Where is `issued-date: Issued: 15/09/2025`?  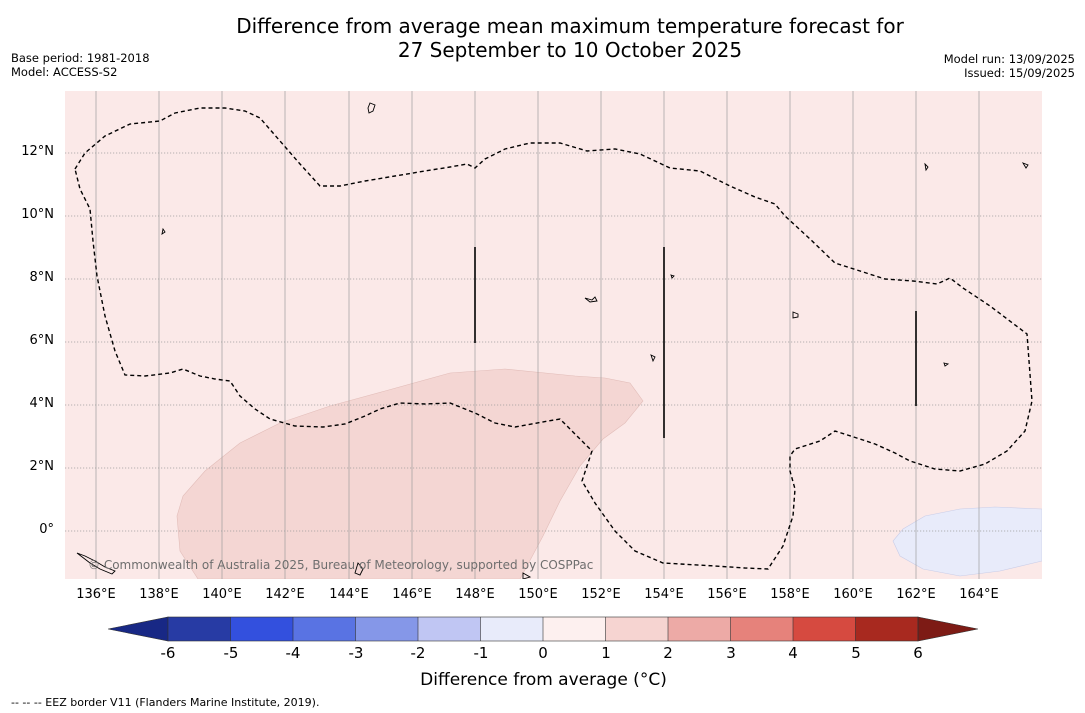
issued-date: Issued: 15/09/2025 is located at coordinates (1019, 73).